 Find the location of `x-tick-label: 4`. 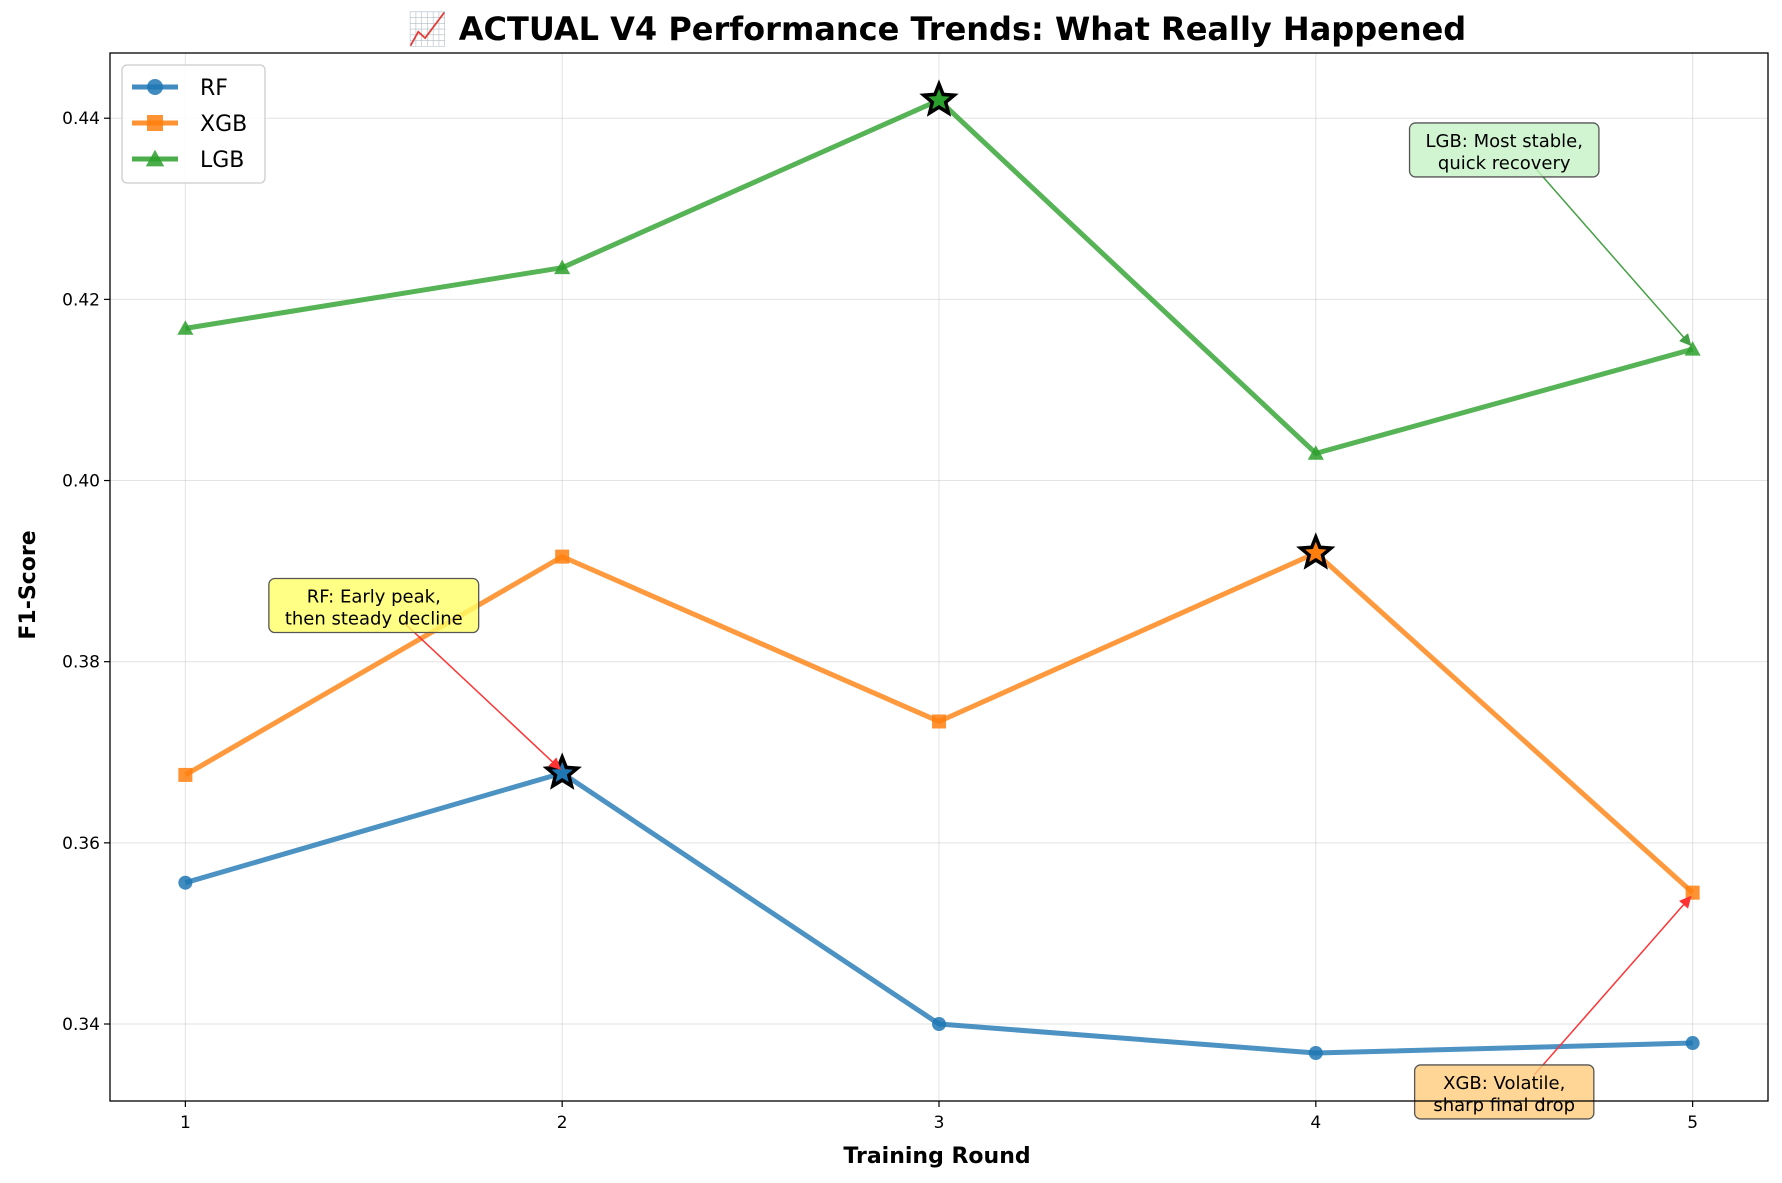

x-tick-label: 4 is located at coordinates (1315, 1123).